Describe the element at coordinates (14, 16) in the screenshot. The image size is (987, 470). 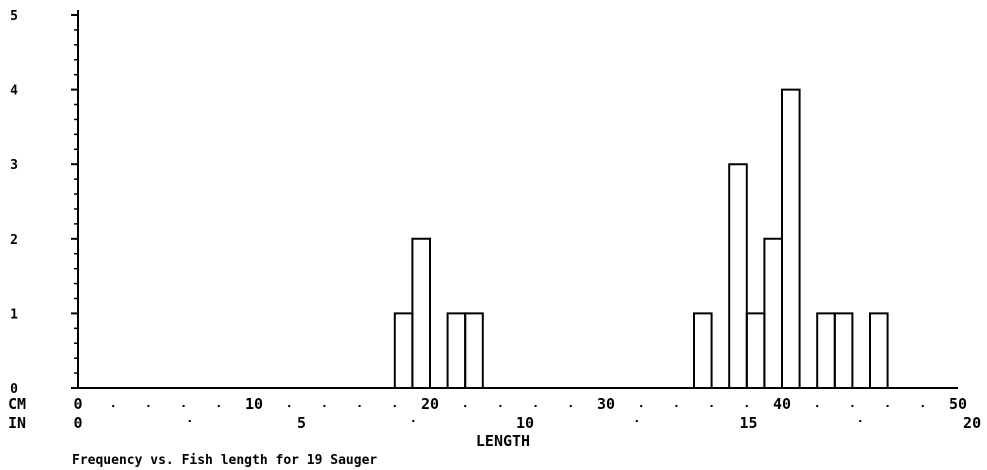
I see `y-tick-label: 5` at that location.